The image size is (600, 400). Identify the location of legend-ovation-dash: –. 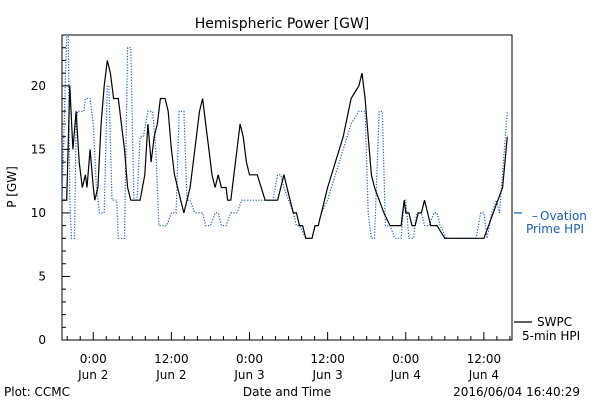
(535, 216).